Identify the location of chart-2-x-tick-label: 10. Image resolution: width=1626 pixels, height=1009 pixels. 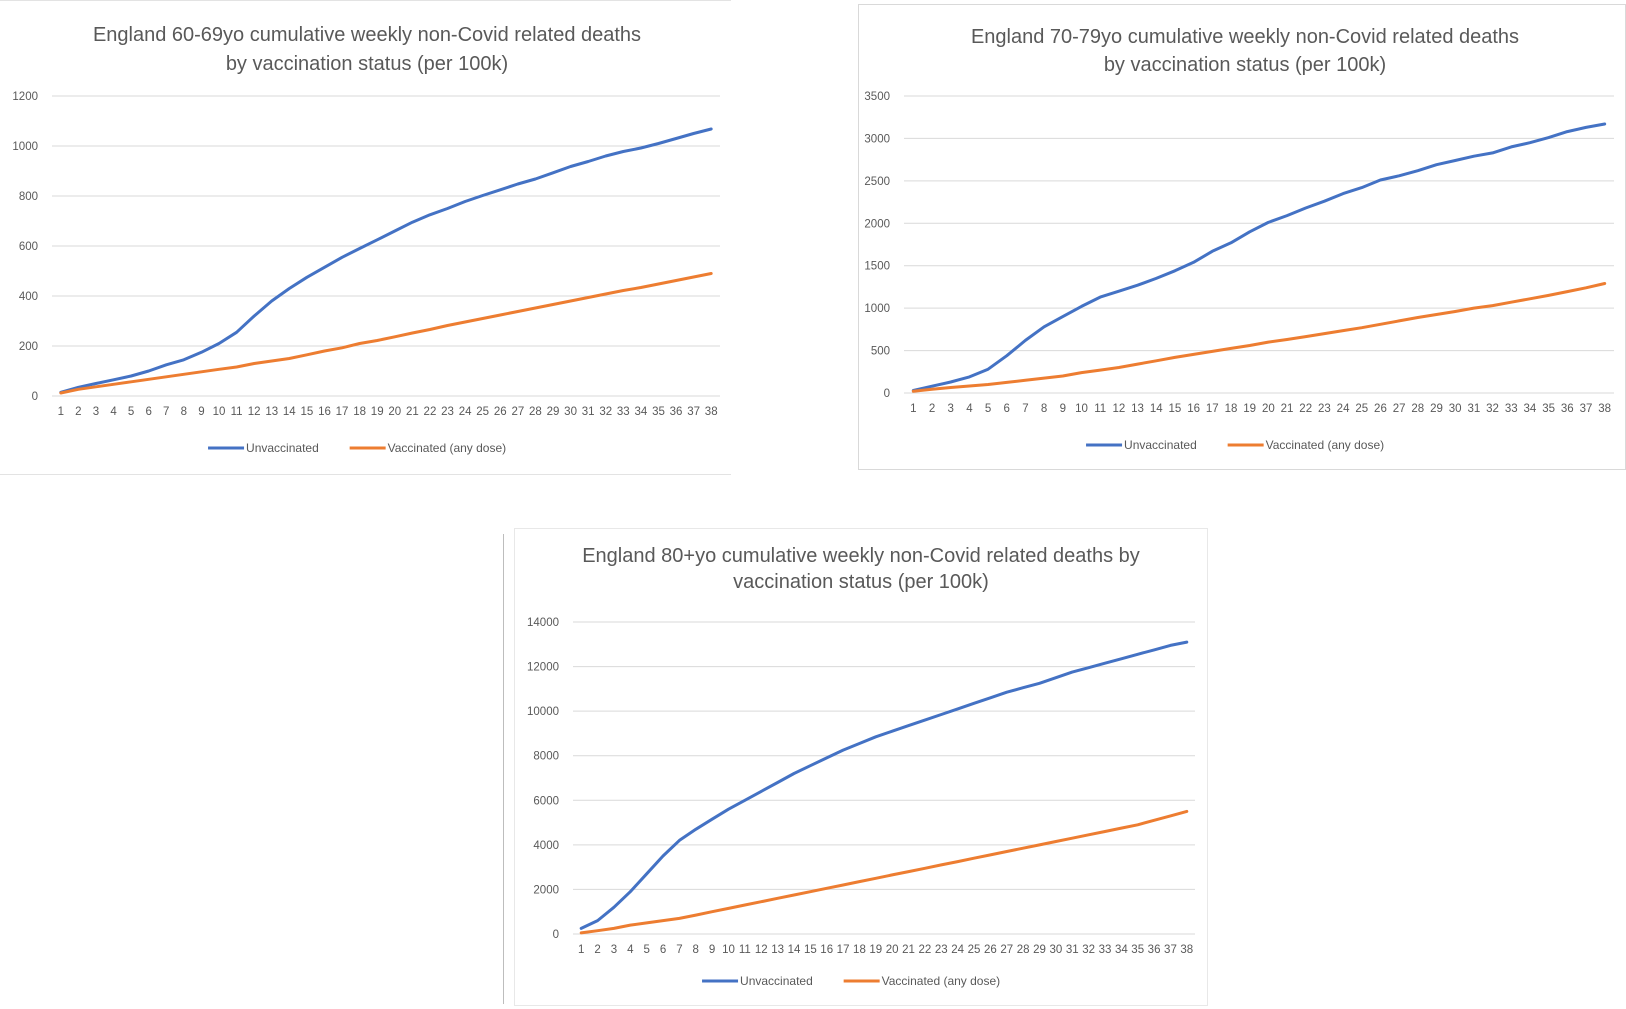
(728, 950).